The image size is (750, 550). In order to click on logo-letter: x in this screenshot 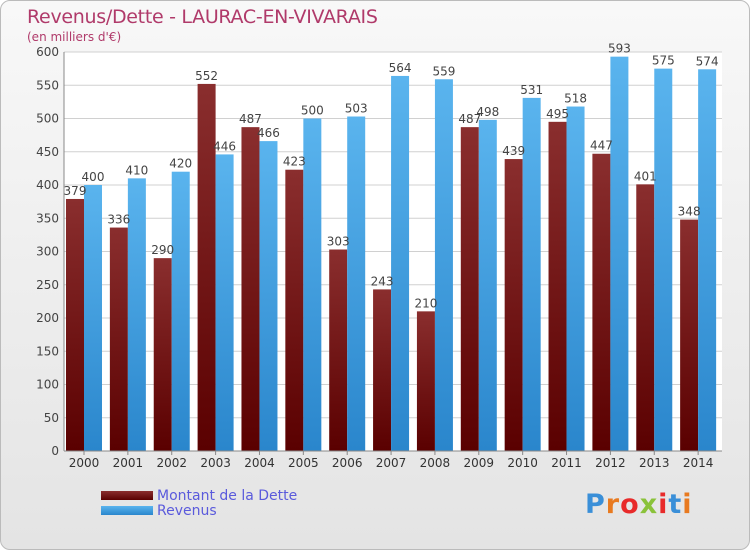, I will do `click(649, 504)`.